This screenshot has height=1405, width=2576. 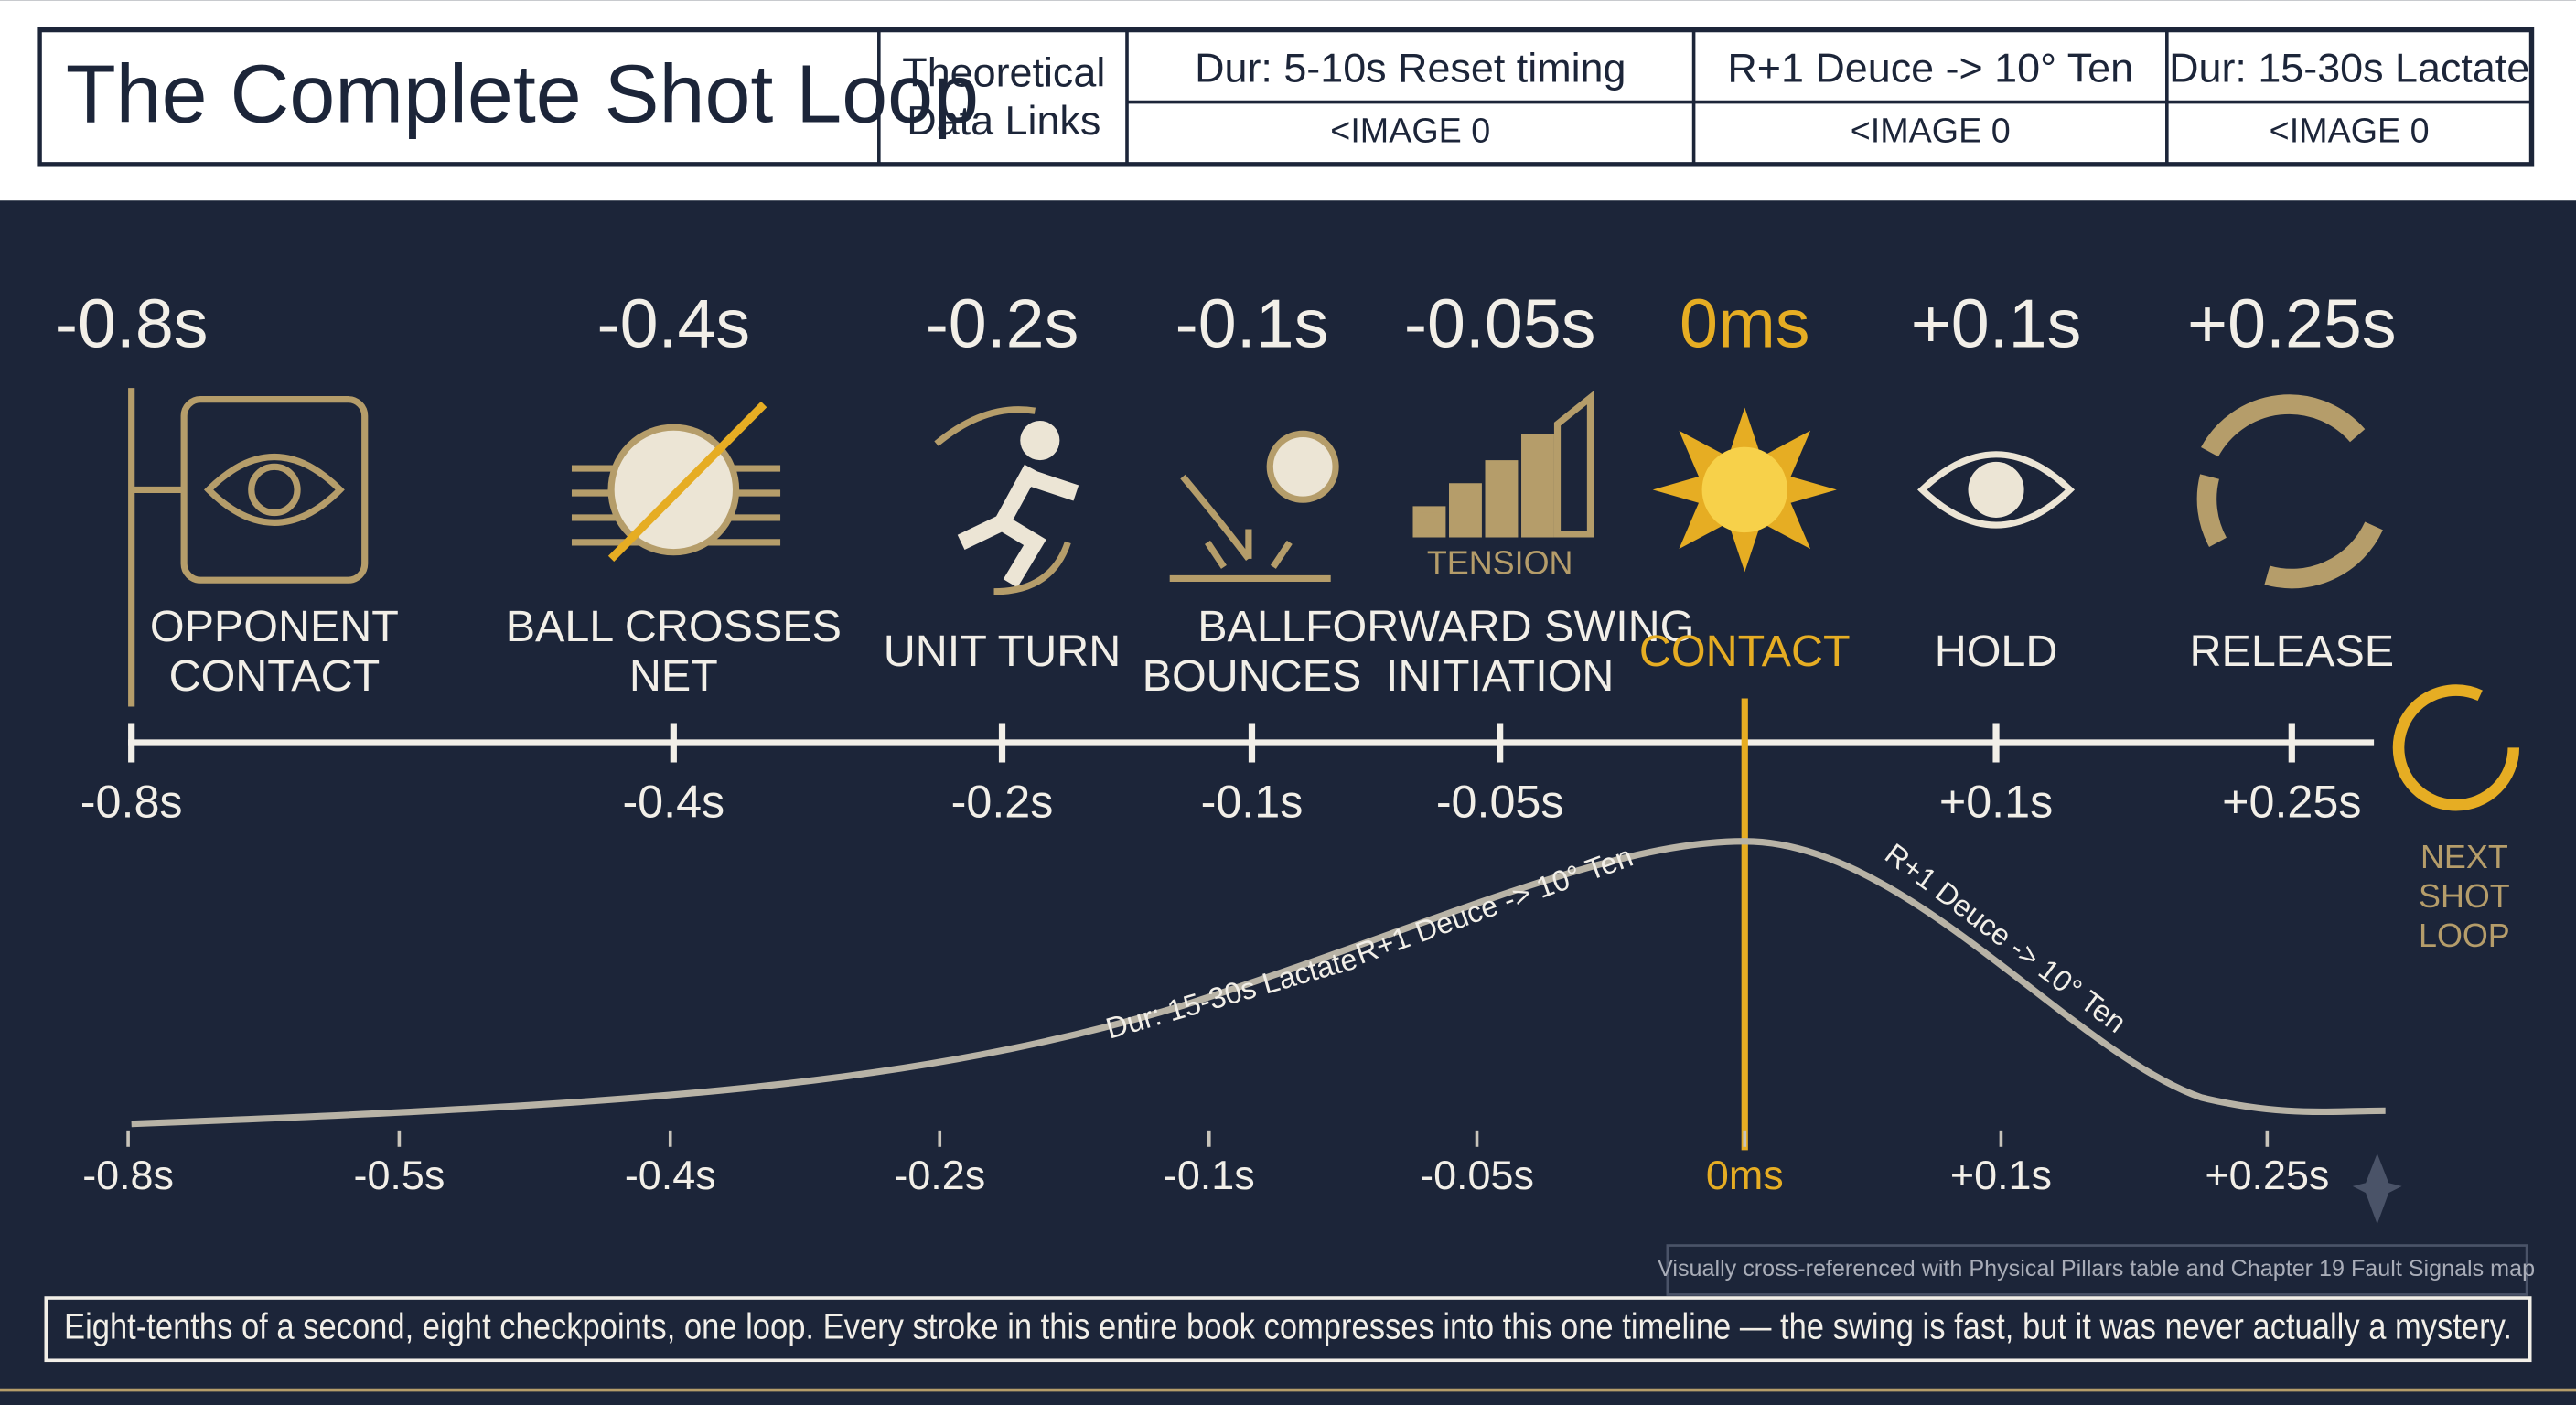 I want to click on axis-label: -0.05s, so click(x=1500, y=802).